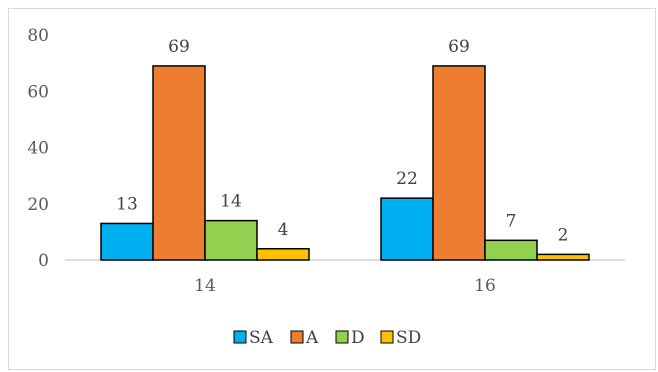 This screenshot has height=372, width=658. What do you see at coordinates (563, 235) in the screenshot?
I see `data-label: 2` at bounding box center [563, 235].